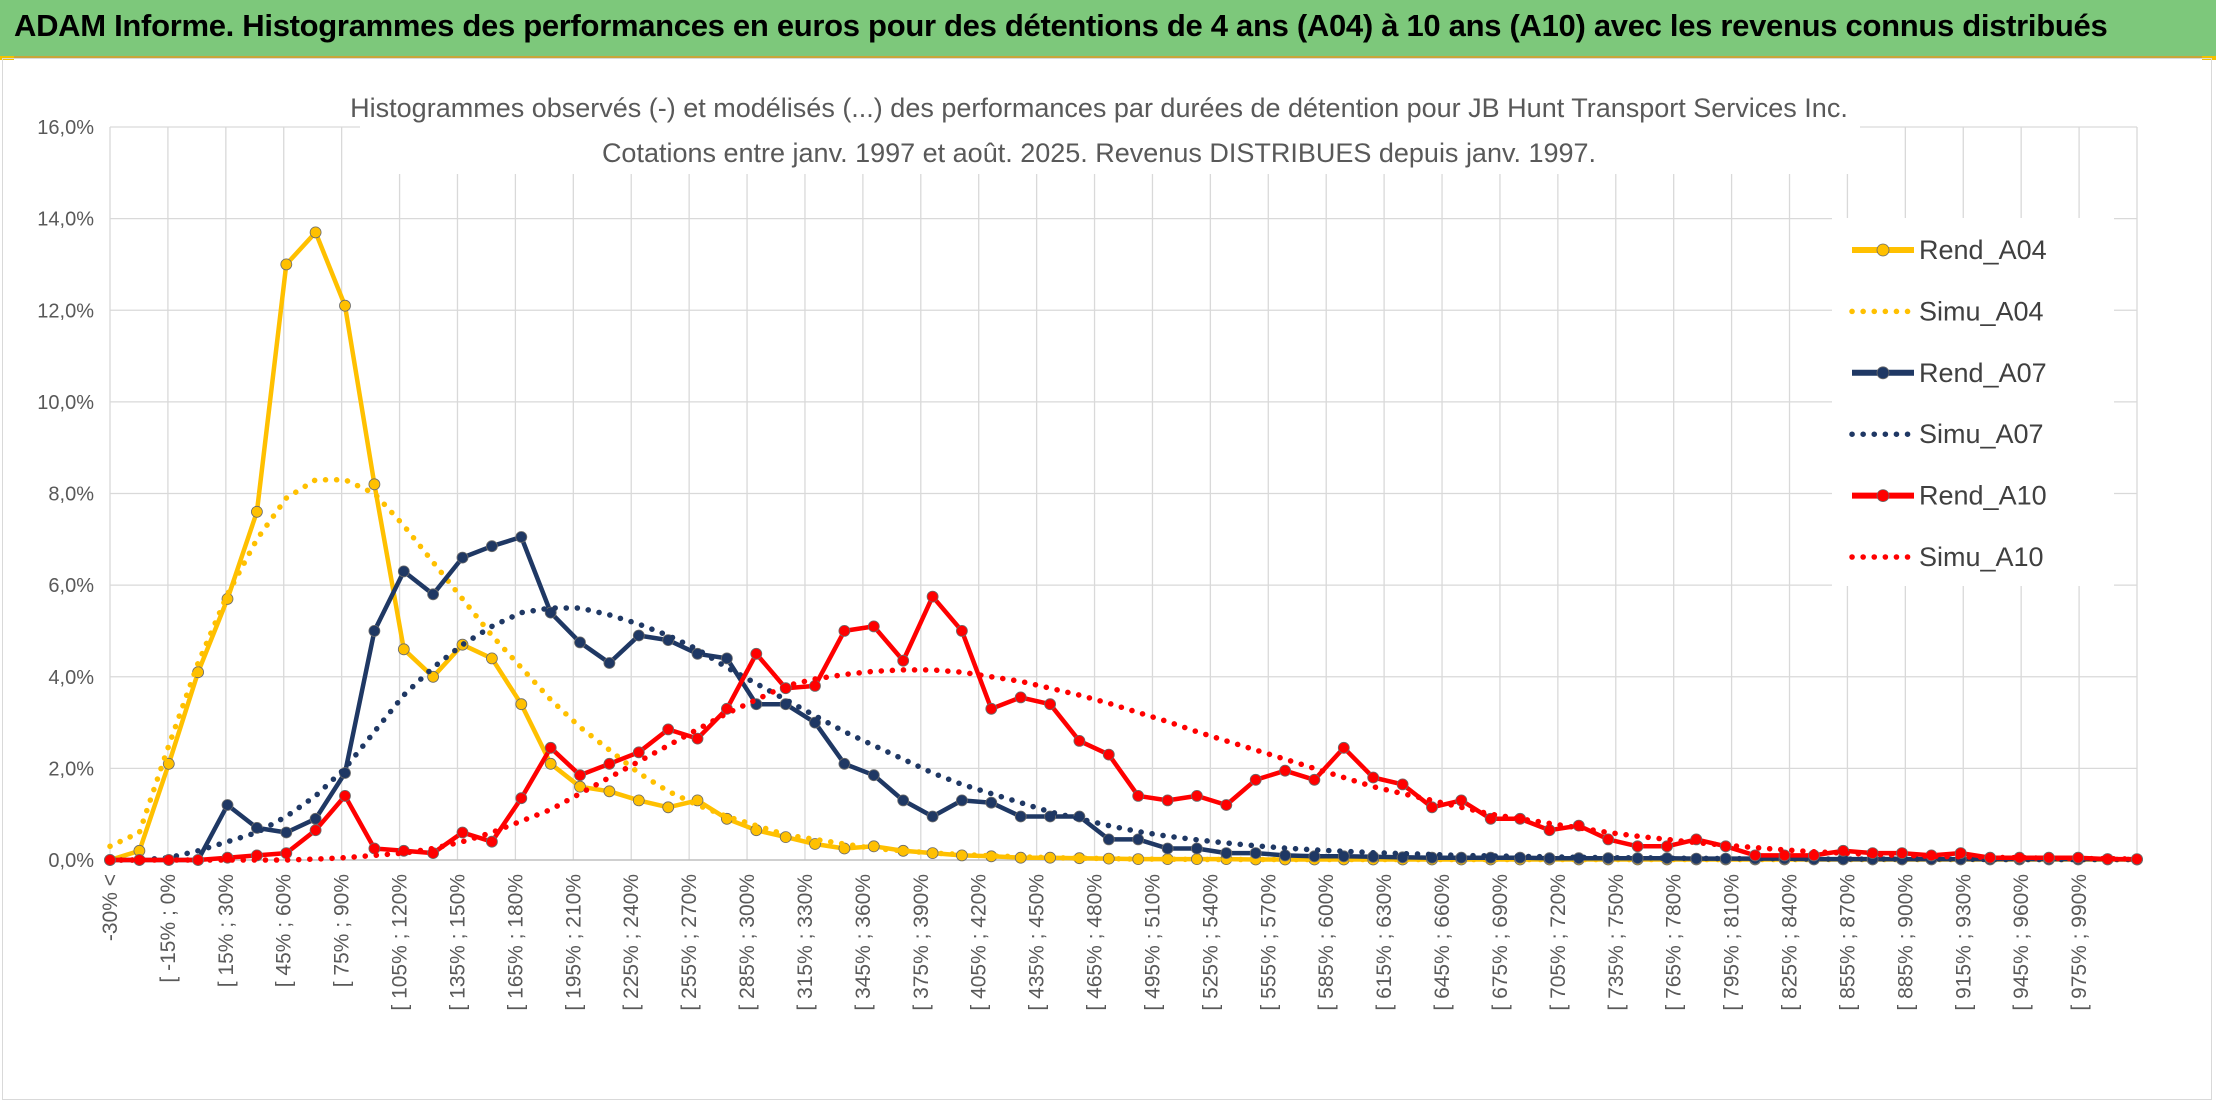 Image resolution: width=2216 pixels, height=1102 pixels. Describe the element at coordinates (1963, 942) in the screenshot. I see `x-tick-label: [ 915% ; 930%` at that location.